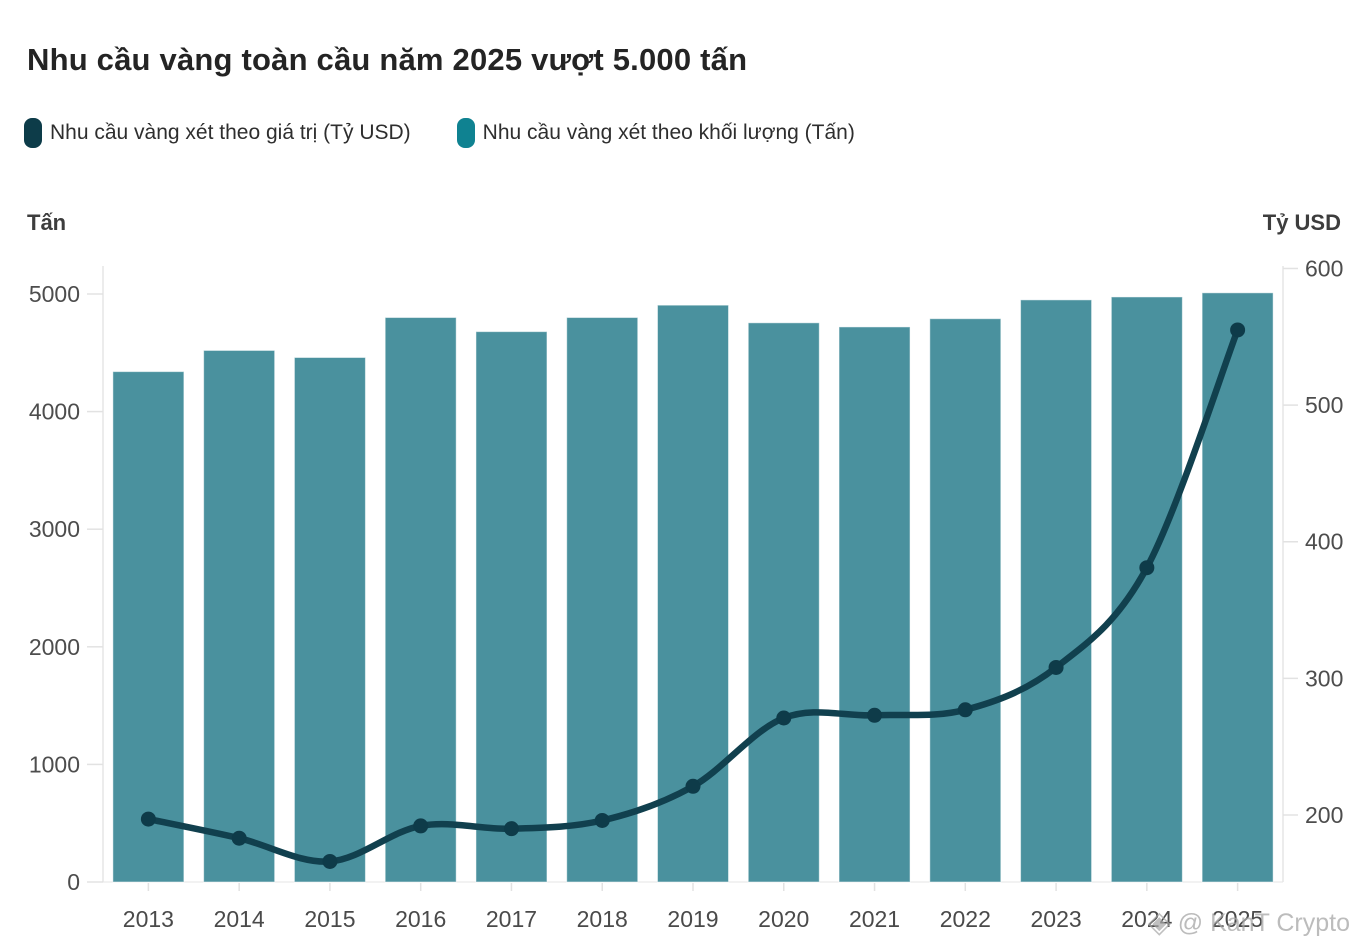 This screenshot has width=1366, height=946. I want to click on legend-item-volume: Nhu cầu vàng xét theo khối lượng (Tấn), so click(655, 133).